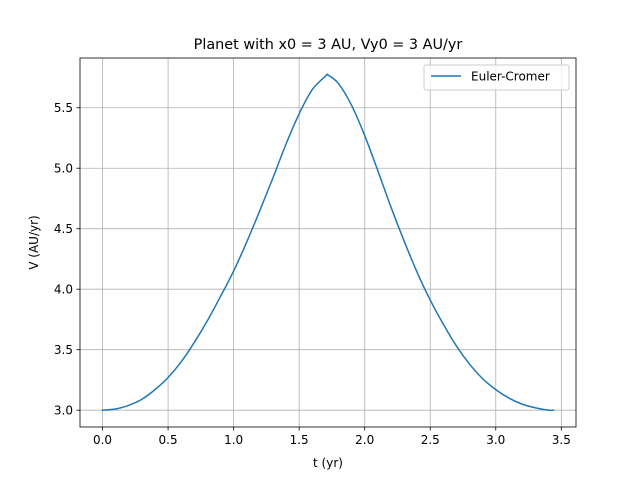  Describe the element at coordinates (63, 350) in the screenshot. I see `y-tick-label: 3.5` at that location.